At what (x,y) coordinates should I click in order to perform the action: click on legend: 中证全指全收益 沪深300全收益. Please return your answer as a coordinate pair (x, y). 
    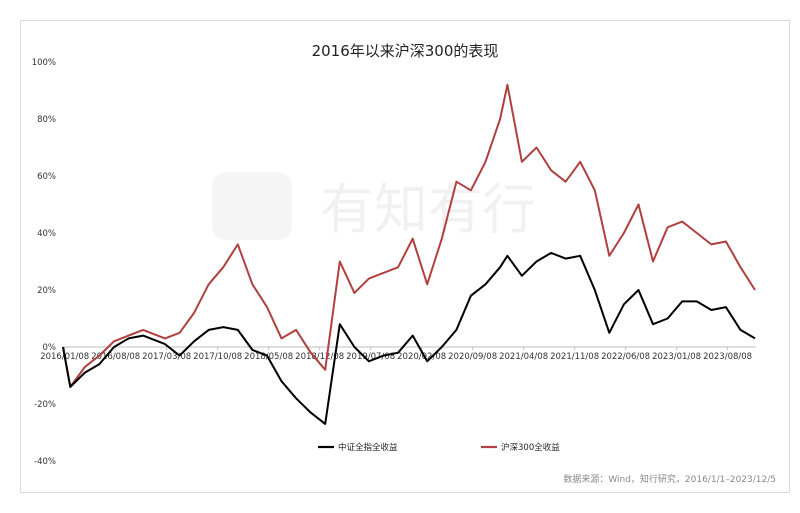
    Looking at the image, I should click on (439, 447).